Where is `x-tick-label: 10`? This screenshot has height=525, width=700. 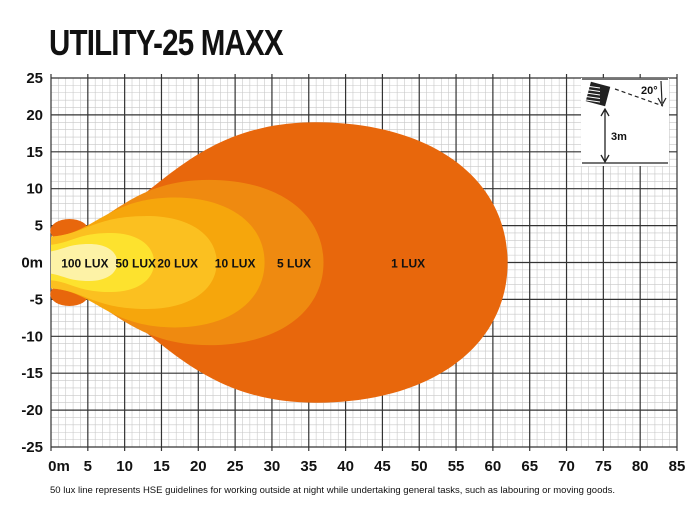 x-tick-label: 10 is located at coordinates (124, 466).